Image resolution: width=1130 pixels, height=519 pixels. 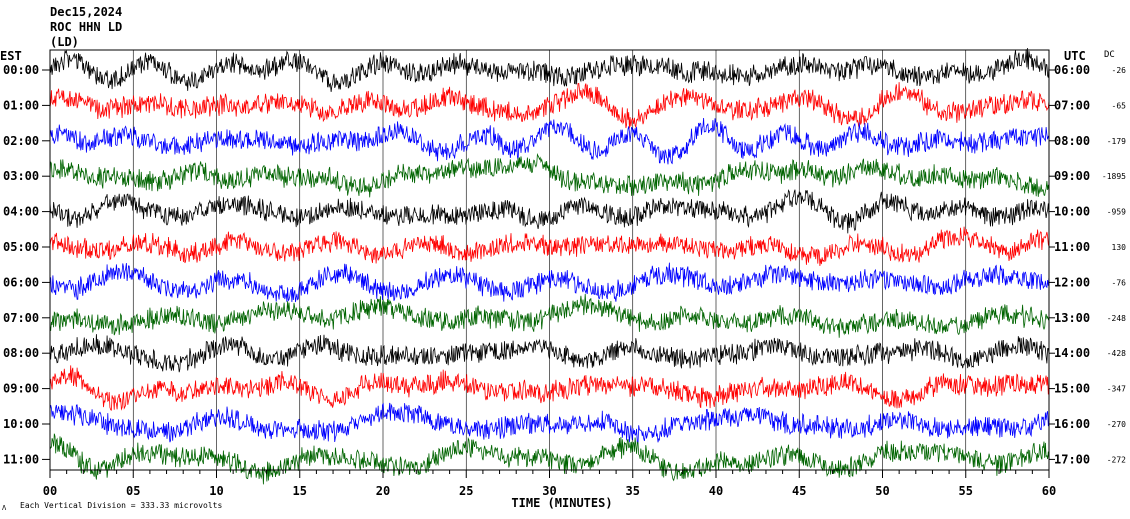 I want to click on est-row-label: 08:00, so click(x=21, y=353).